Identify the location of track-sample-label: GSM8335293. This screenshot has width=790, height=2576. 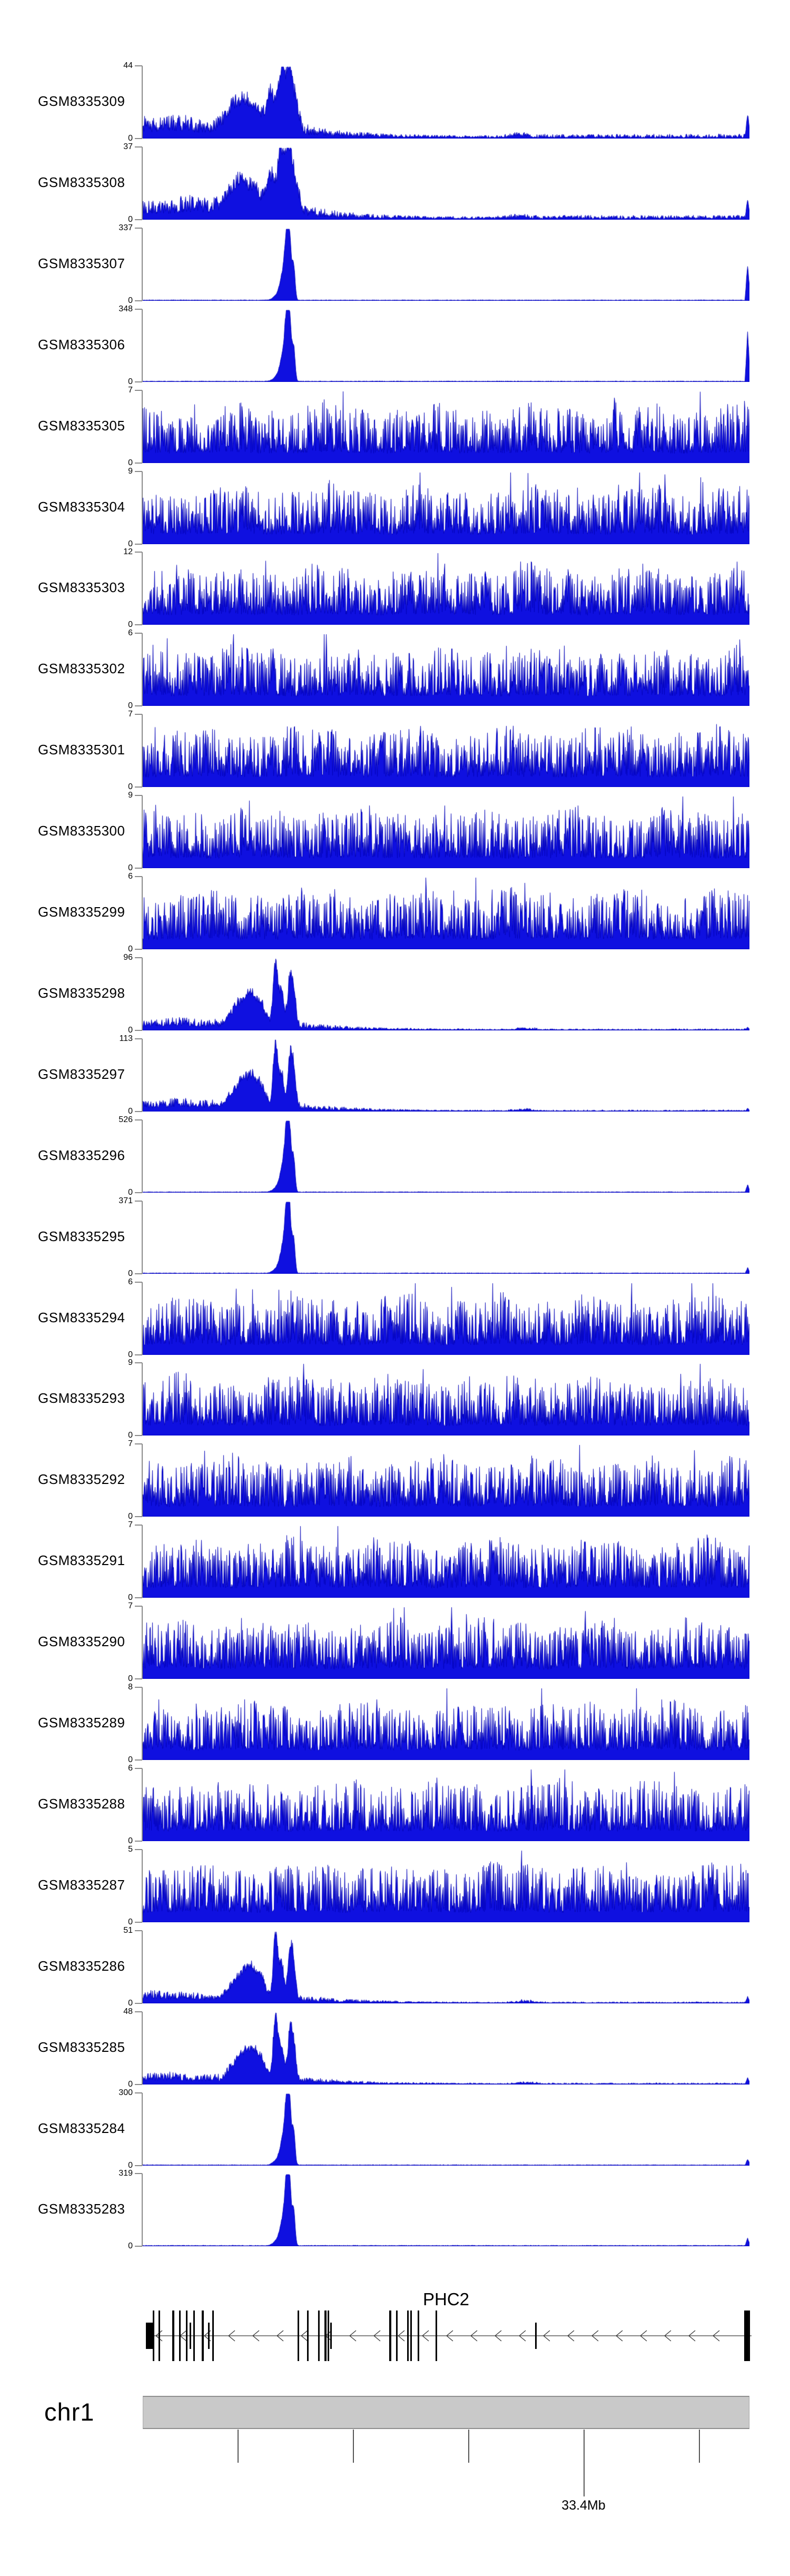
(81, 1398).